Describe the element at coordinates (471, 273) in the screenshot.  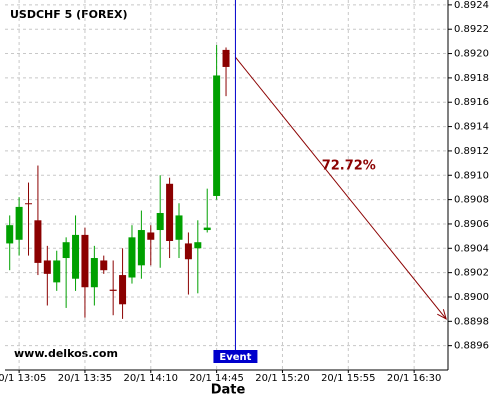
I see `y-tick-label: 0.8902` at that location.